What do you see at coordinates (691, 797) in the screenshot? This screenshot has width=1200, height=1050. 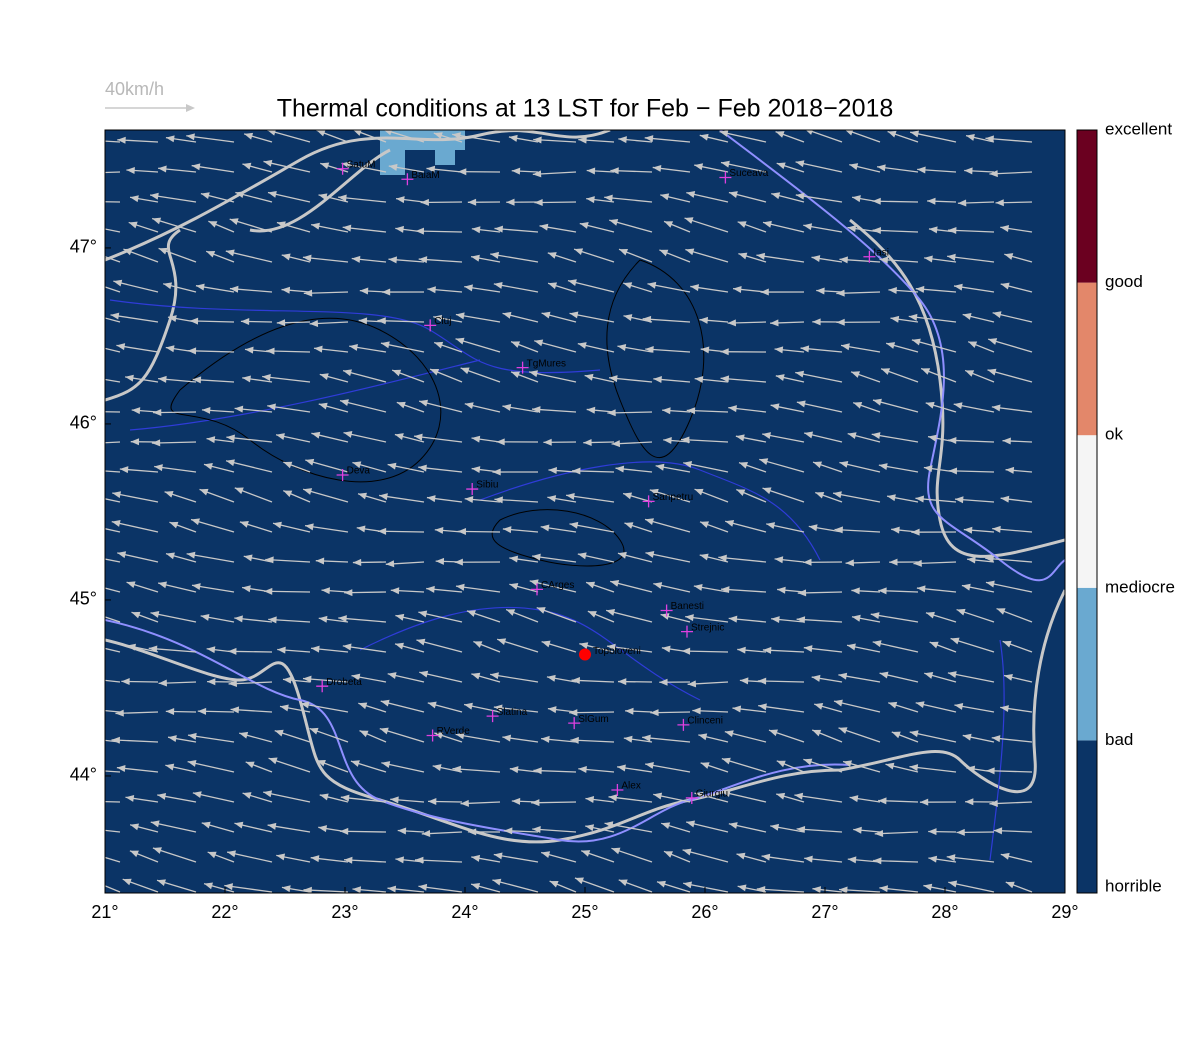 I see `station-marker` at bounding box center [691, 797].